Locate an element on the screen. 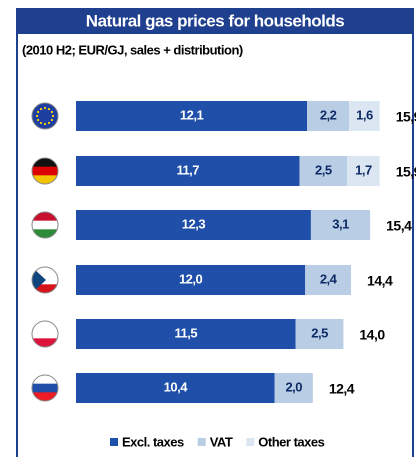  title-banner is located at coordinates (215, 21).